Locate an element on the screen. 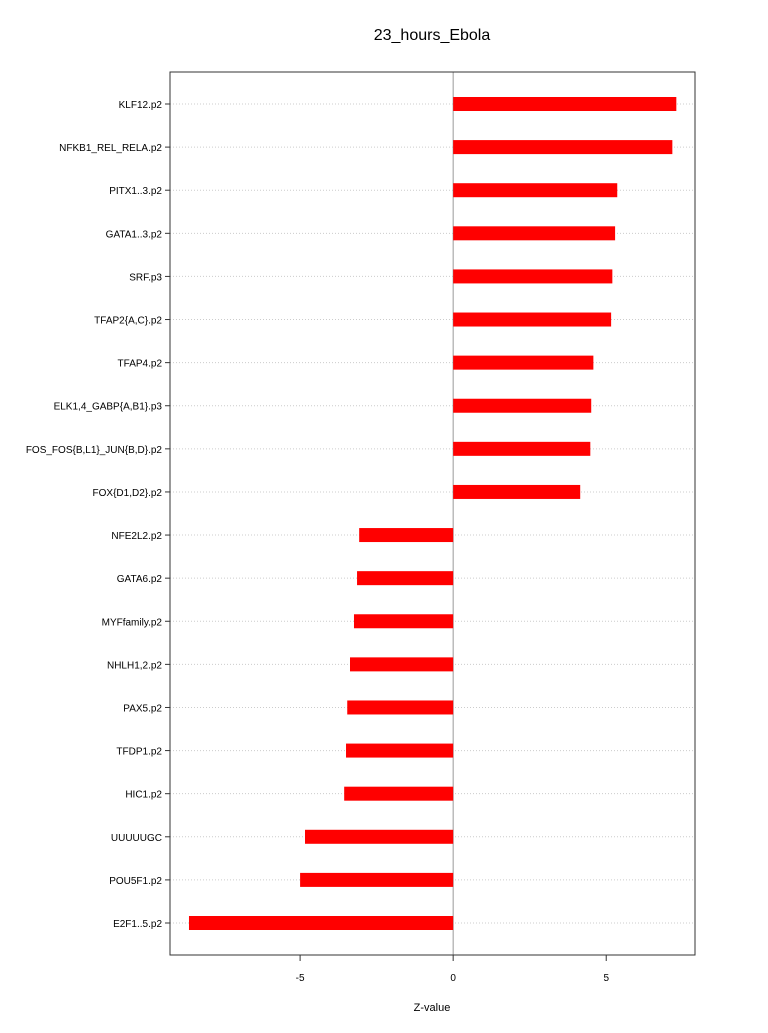 This screenshot has height=1033, width=768. y-tick-label: TFDP1.p2 is located at coordinates (139, 752).